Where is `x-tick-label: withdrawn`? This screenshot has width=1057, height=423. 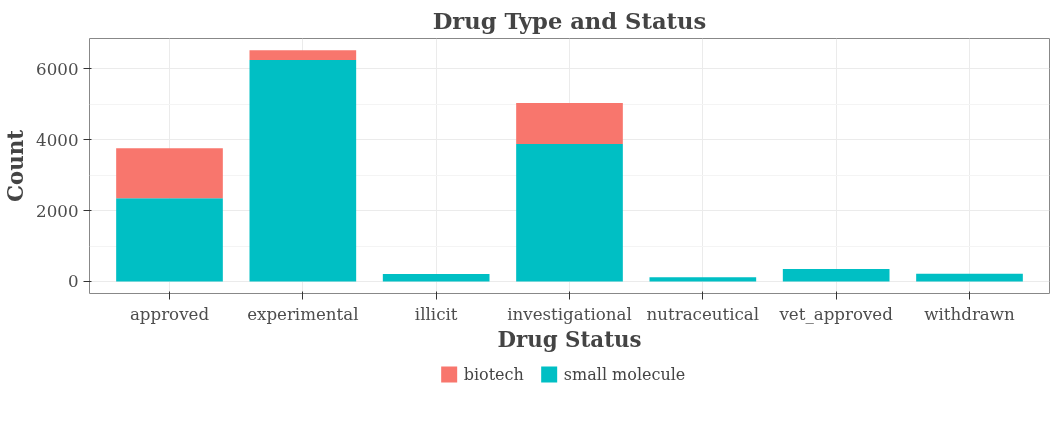
x-tick-label: withdrawn is located at coordinates (970, 314).